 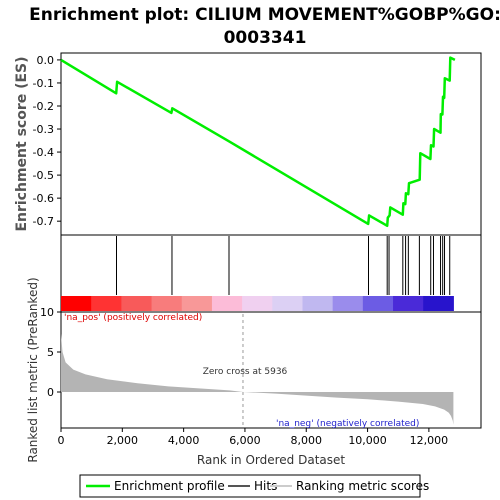 I want to click on hit-markers, so click(x=283, y=265).